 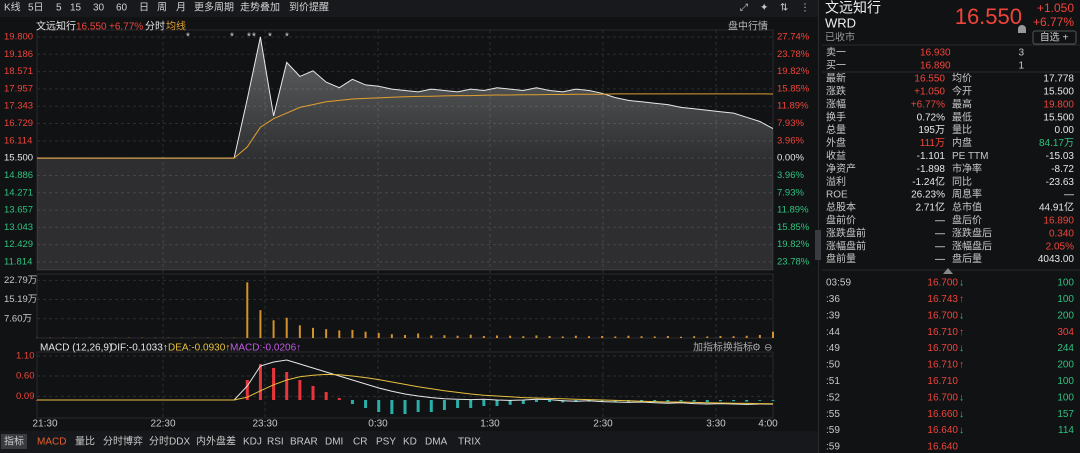 What do you see at coordinates (853, 8) in the screenshot?
I see `quote-name: 文远知行` at bounding box center [853, 8].